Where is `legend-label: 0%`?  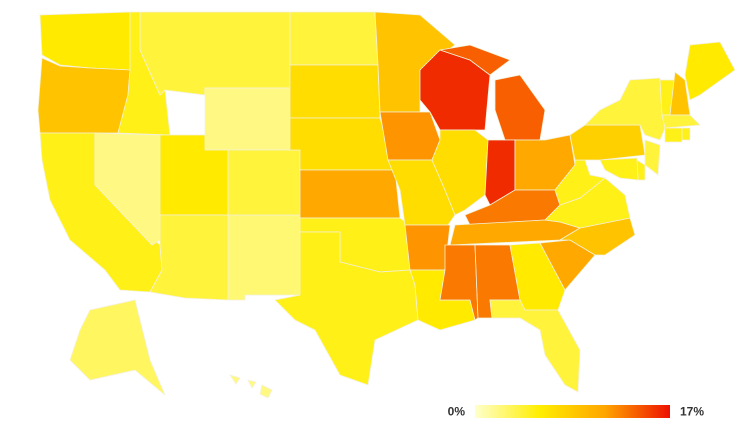
legend-label: 0% is located at coordinates (457, 412).